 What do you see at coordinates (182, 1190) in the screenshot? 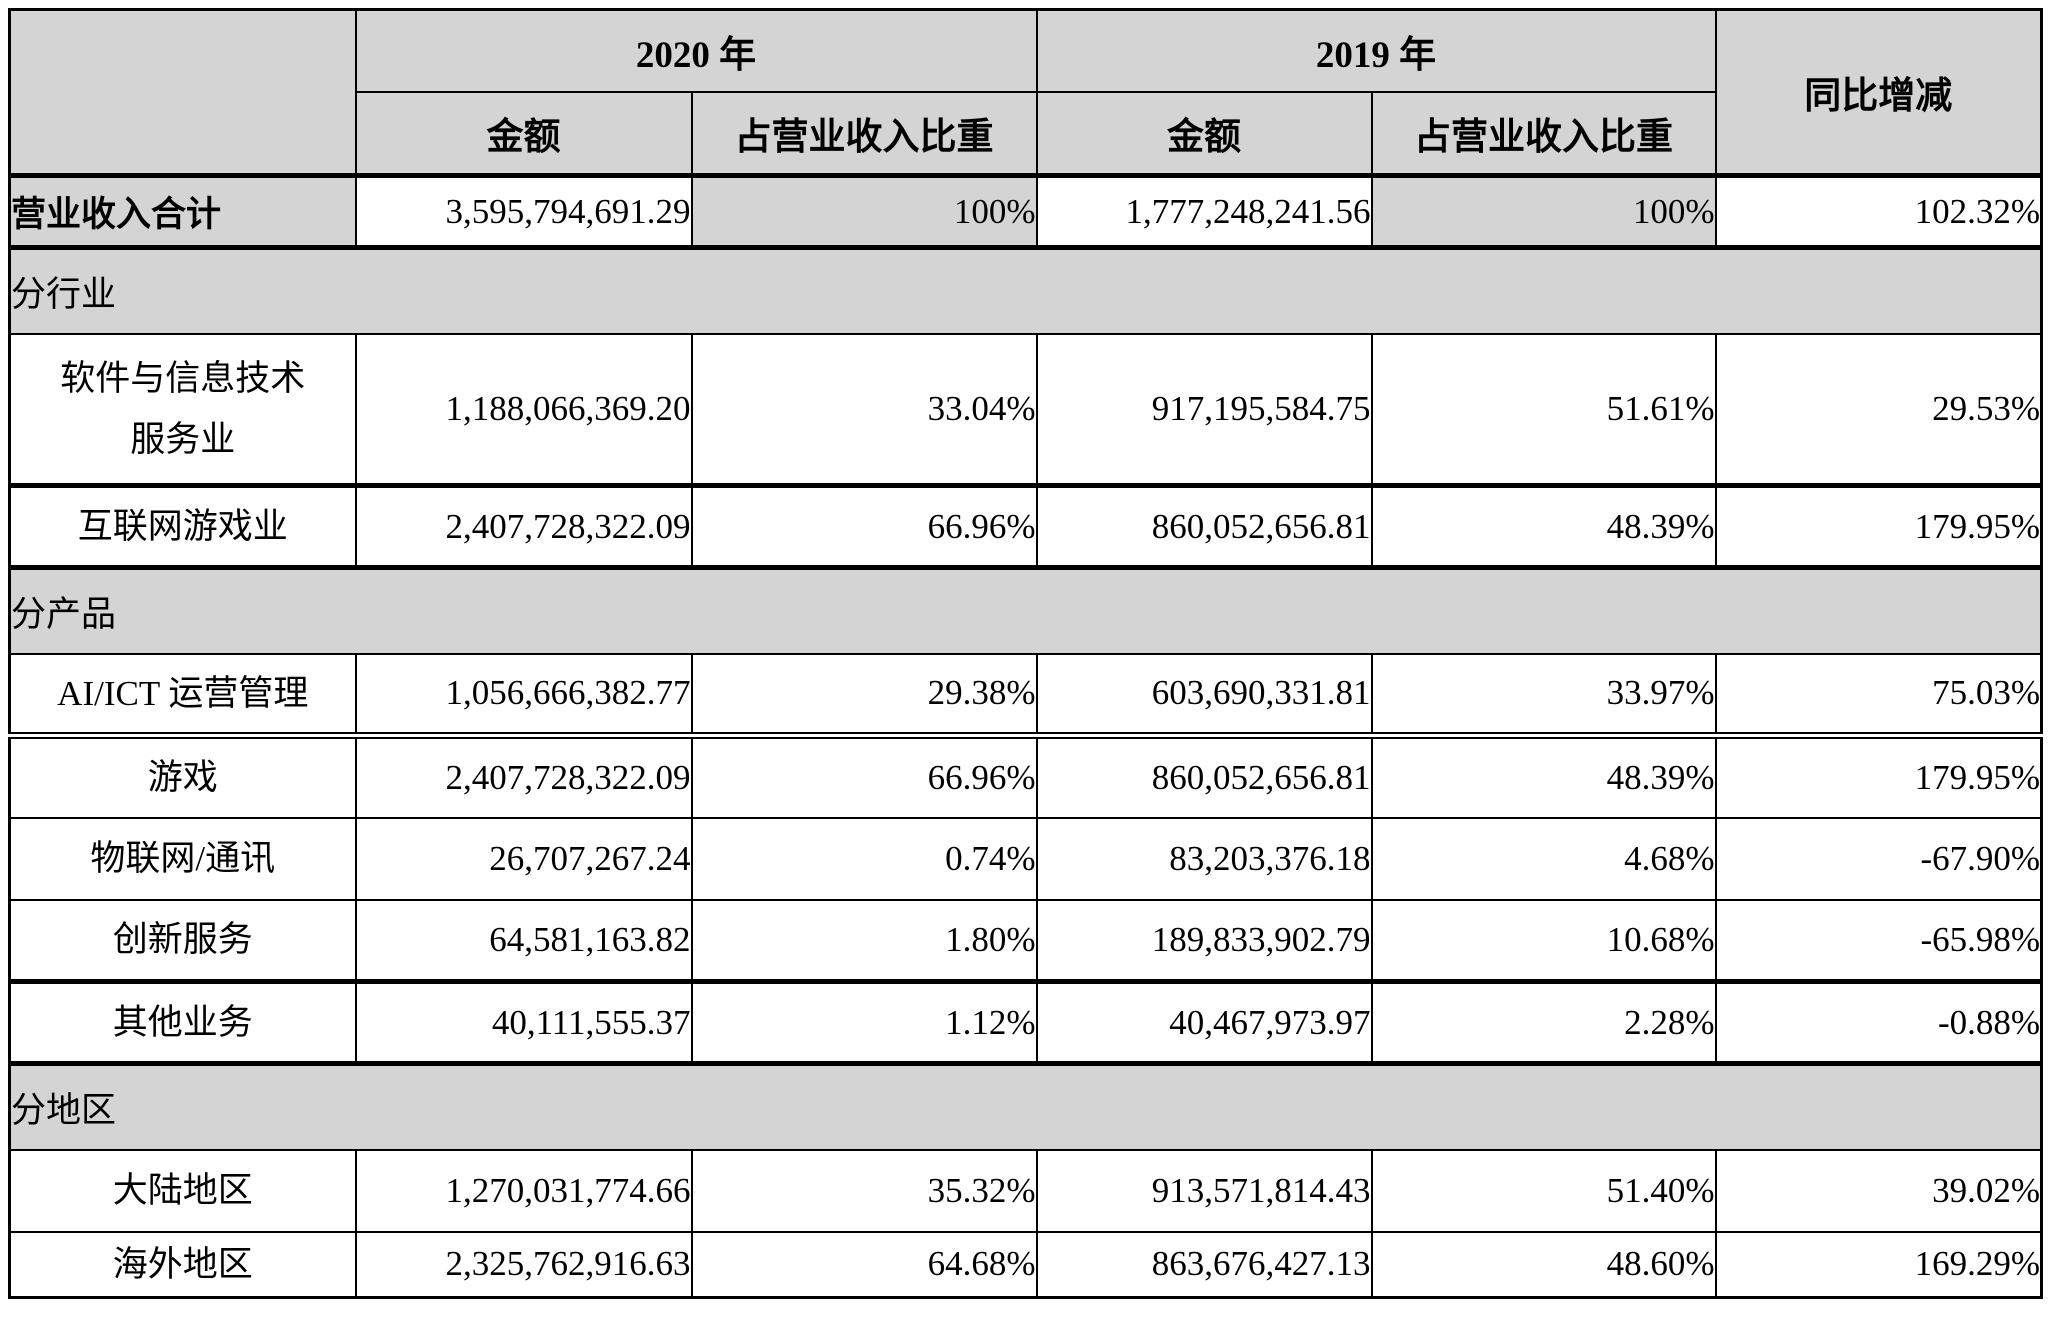
I see `row-label: 大陆地区` at bounding box center [182, 1190].